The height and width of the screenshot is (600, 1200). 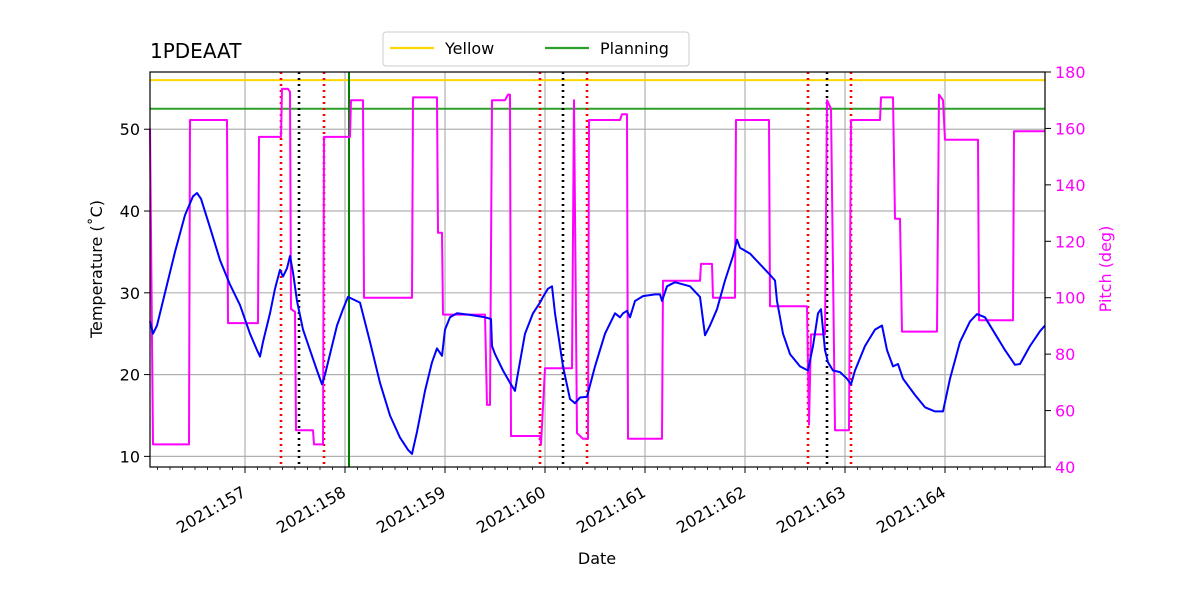 I want to click on x-tick-label: 2021:162, so click(x=711, y=509).